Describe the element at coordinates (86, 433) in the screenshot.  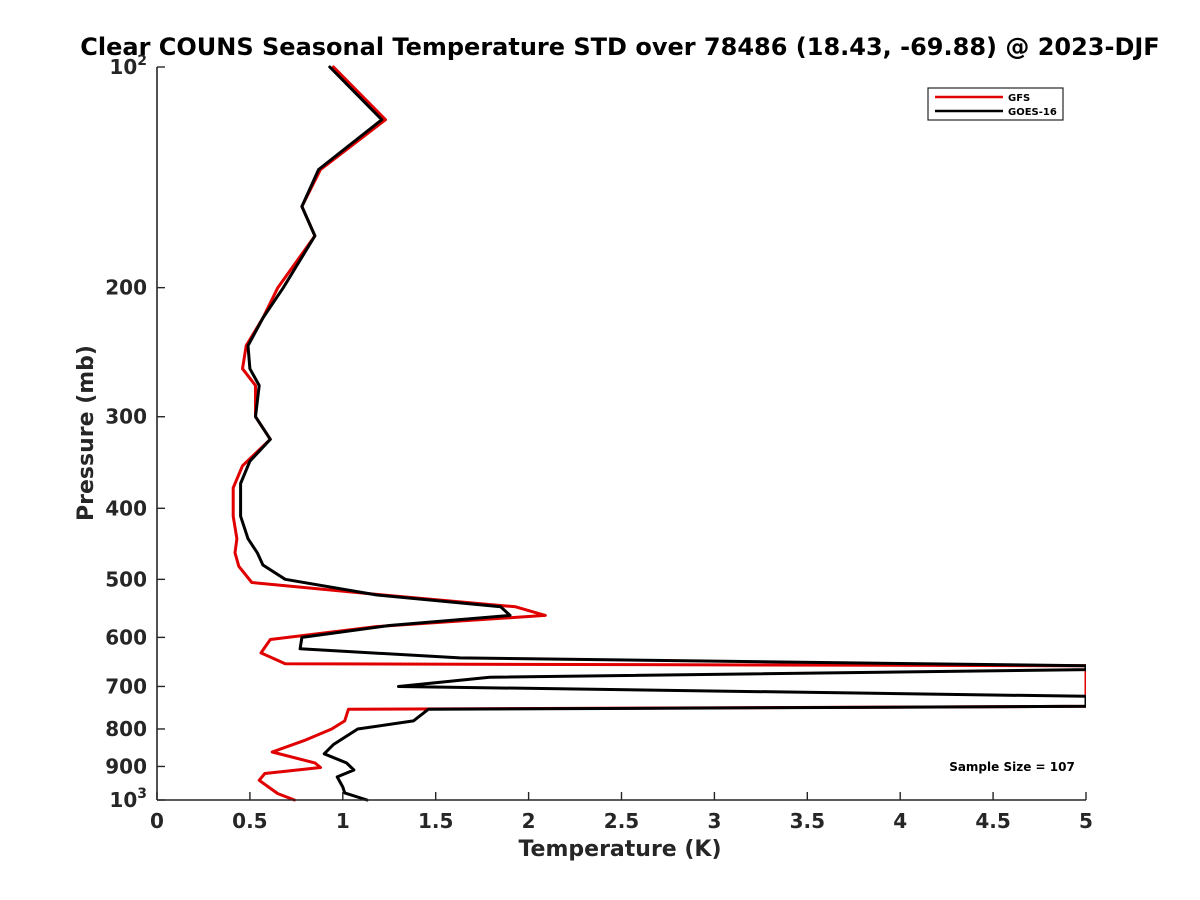
I see `y-axis-label: Pressure (mb)` at that location.